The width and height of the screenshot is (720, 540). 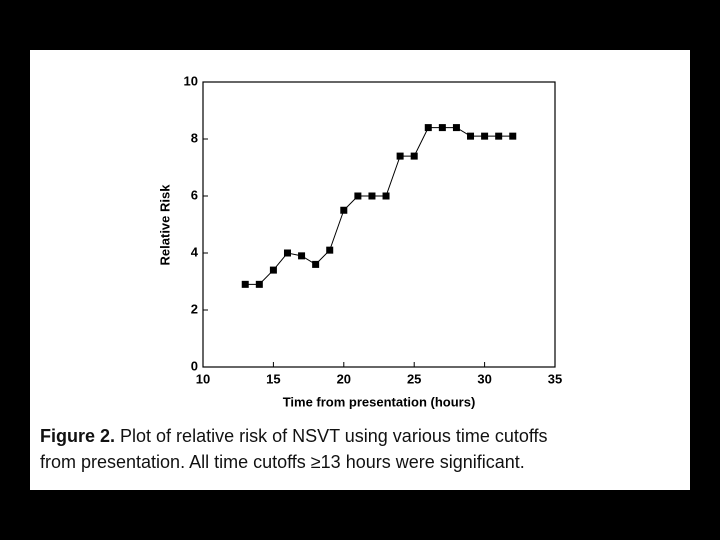 What do you see at coordinates (555, 378) in the screenshot?
I see `x-tick-label: 35` at bounding box center [555, 378].